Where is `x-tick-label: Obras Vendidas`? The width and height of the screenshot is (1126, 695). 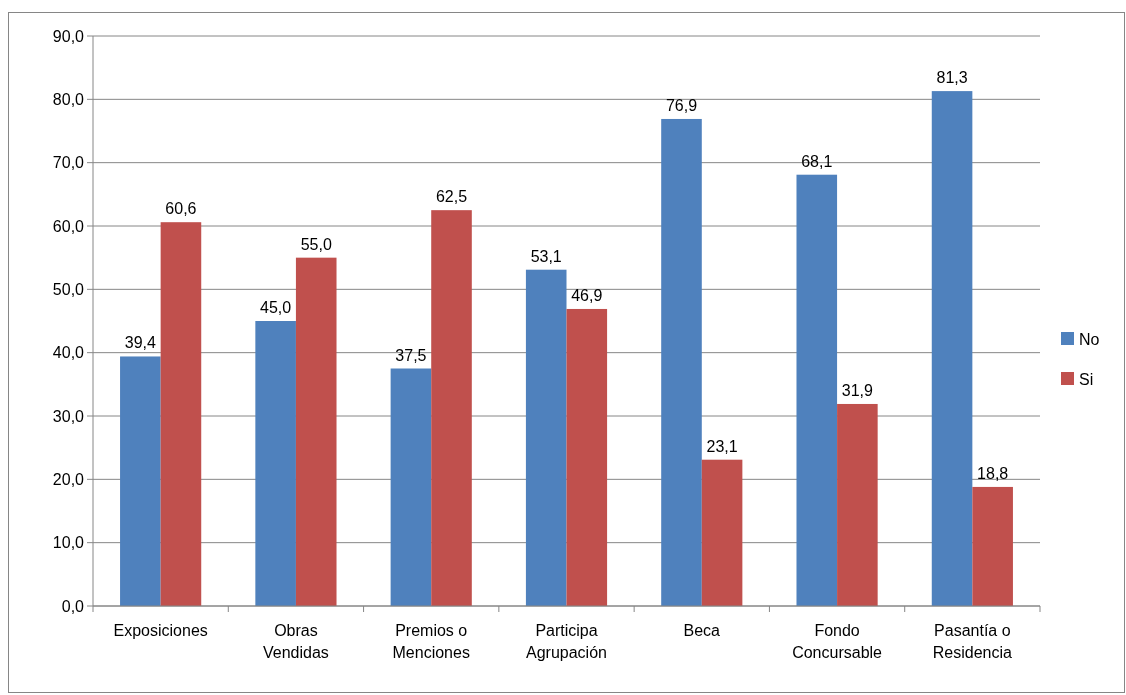
x-tick-label: Obras Vendidas is located at coordinates (296, 641).